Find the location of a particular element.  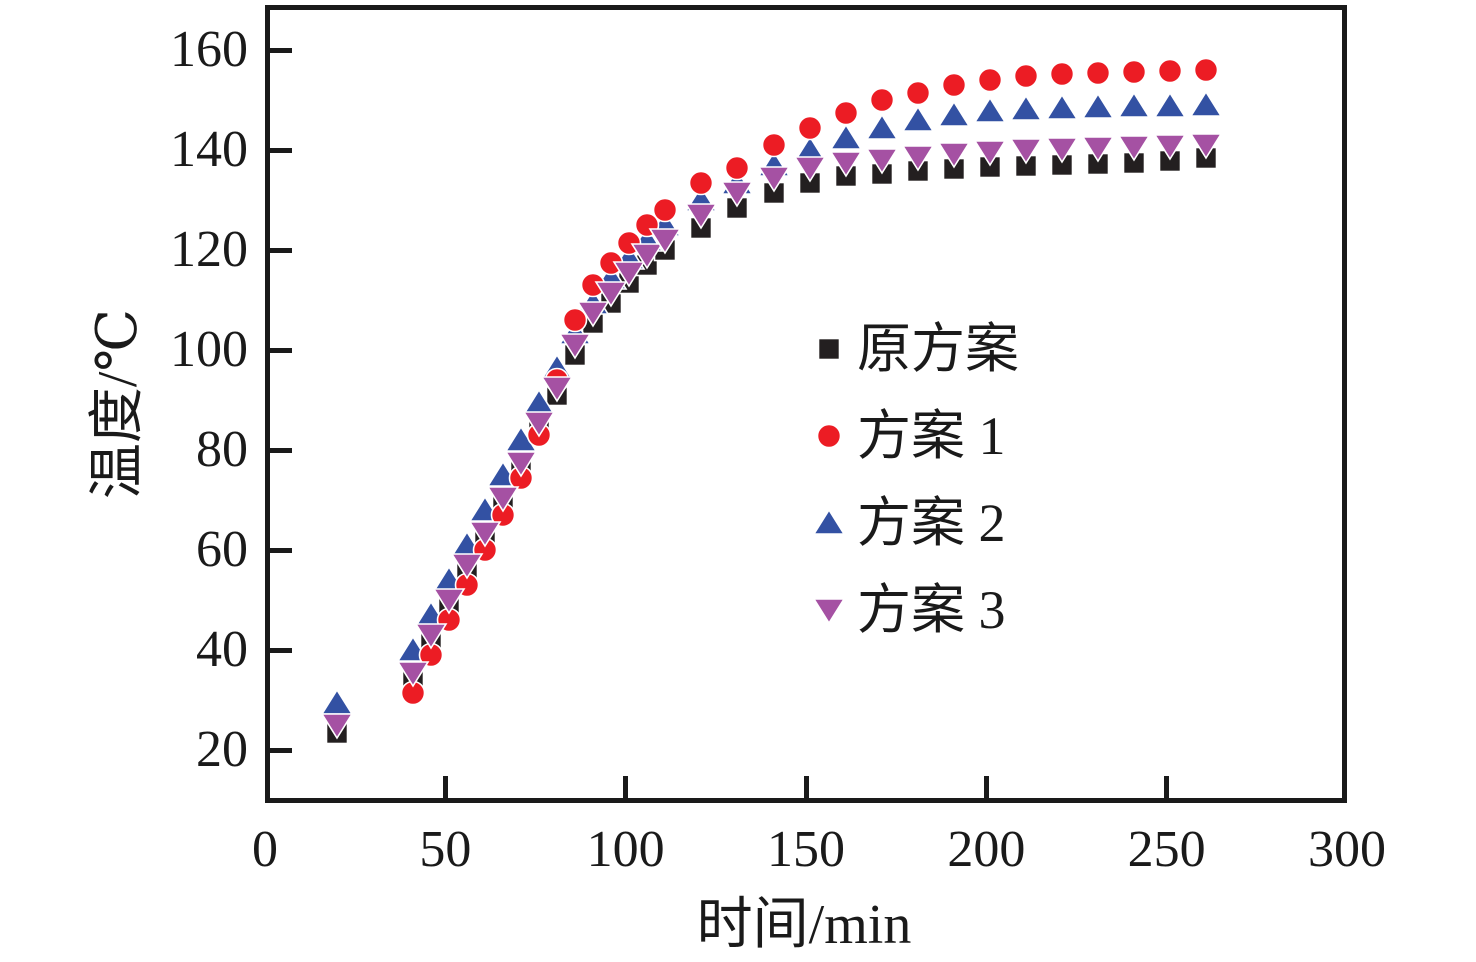

legend-label: 方案 3 is located at coordinates (931, 610).